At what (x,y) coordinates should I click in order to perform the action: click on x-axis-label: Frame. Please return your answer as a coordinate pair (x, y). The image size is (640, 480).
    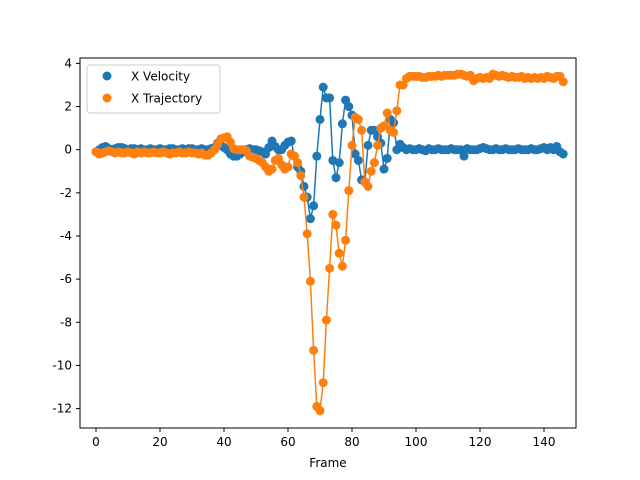
    Looking at the image, I should click on (327, 463).